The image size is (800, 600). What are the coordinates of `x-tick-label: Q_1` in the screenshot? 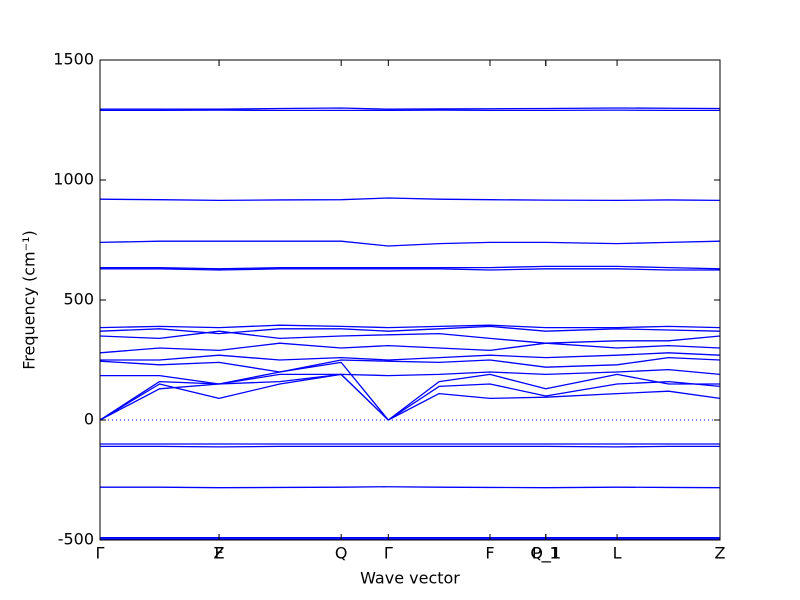 It's located at (545, 554).